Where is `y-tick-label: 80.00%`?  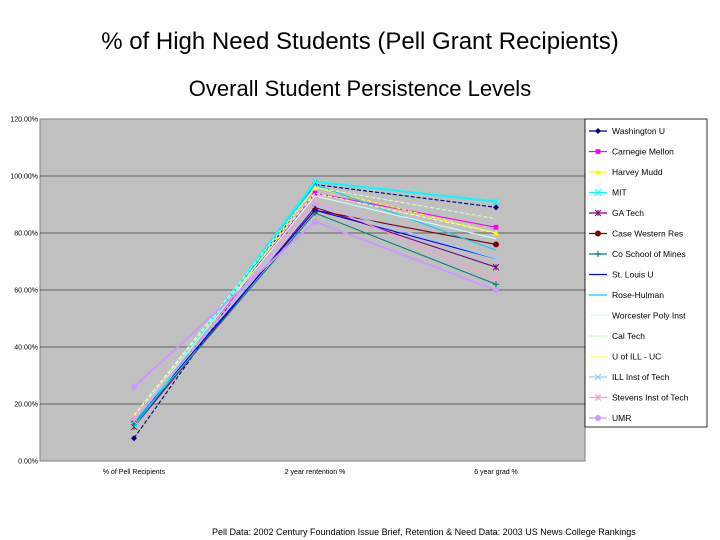 y-tick-label: 80.00% is located at coordinates (26, 234).